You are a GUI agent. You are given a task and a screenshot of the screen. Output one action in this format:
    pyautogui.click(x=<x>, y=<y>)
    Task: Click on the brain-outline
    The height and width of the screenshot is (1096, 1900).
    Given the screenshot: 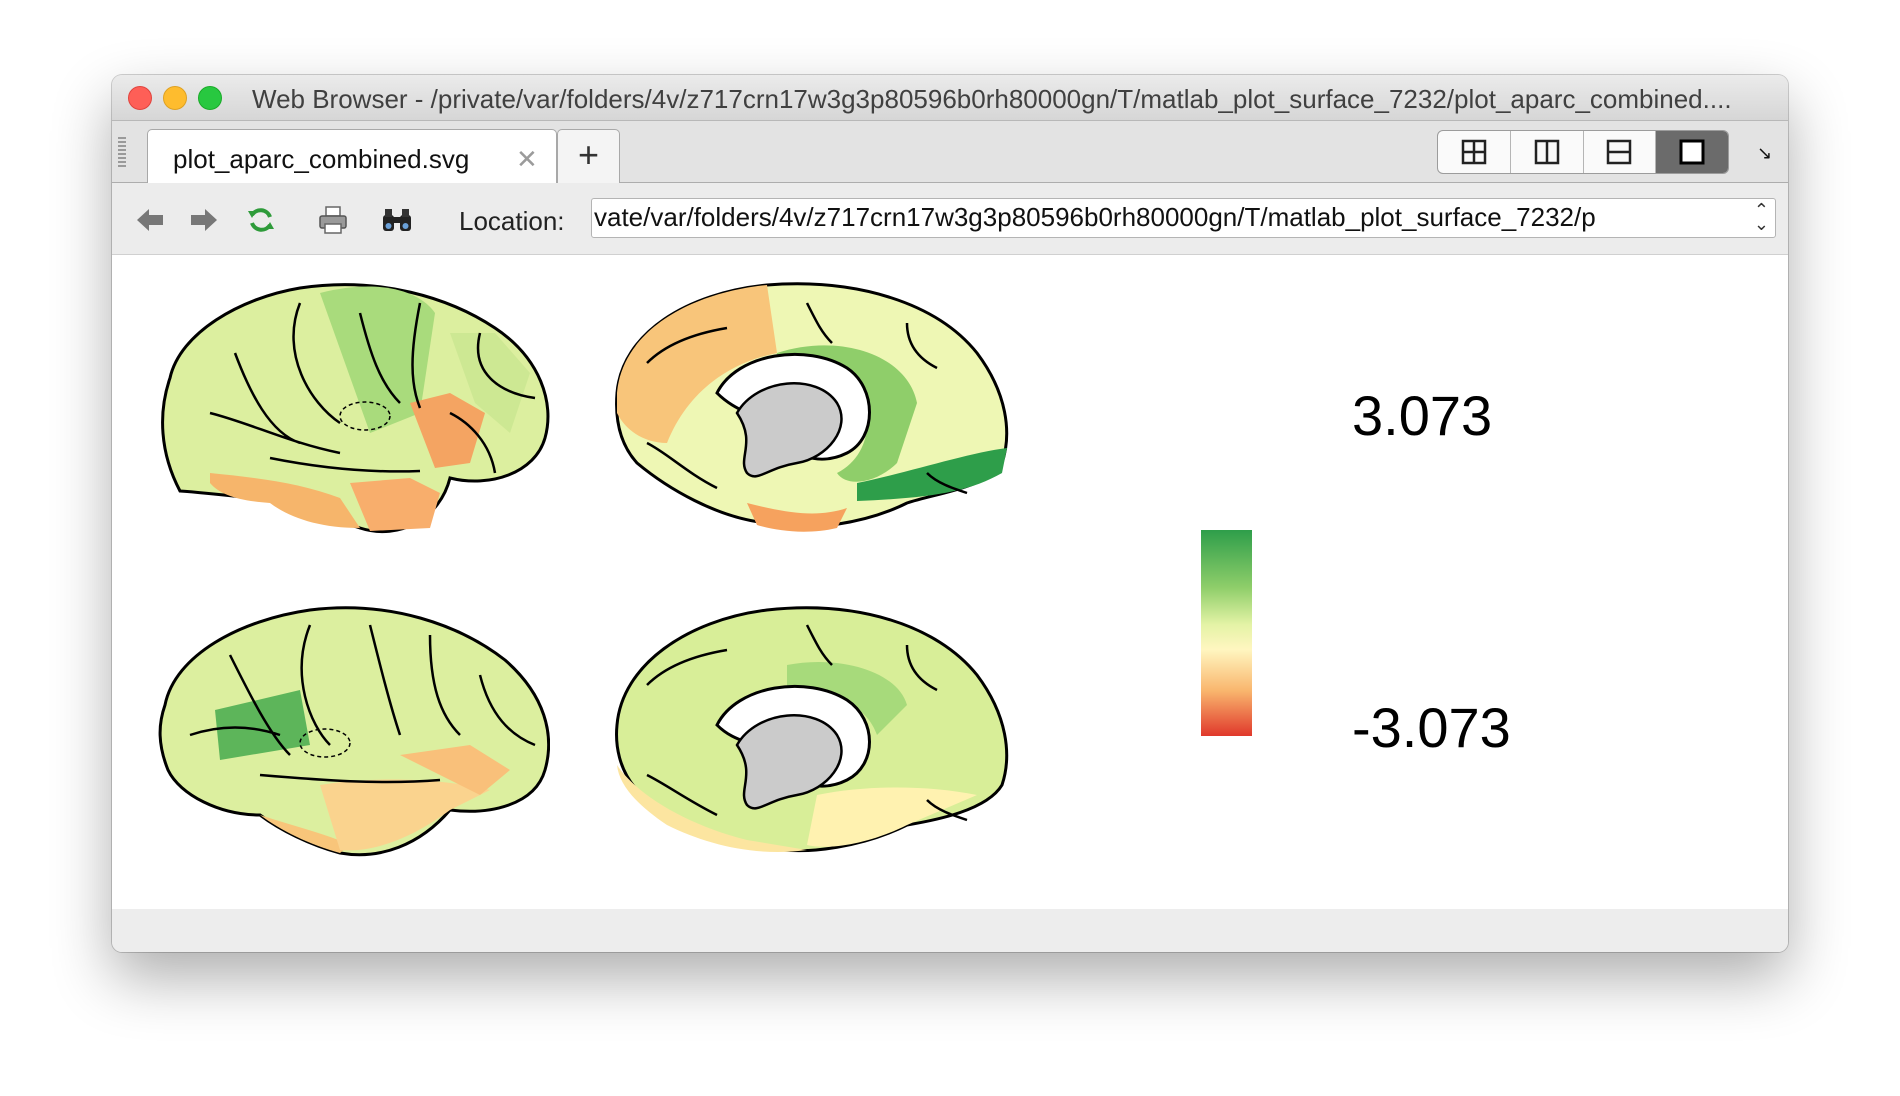 What is the action you would take?
    pyautogui.click(x=355, y=408)
    